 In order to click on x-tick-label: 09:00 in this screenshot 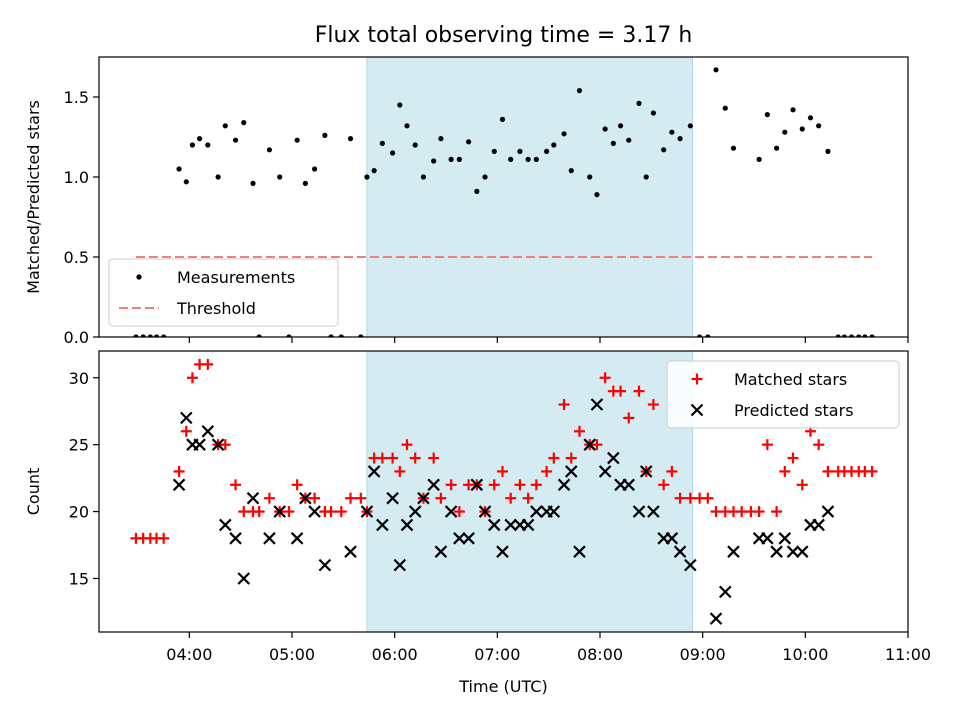, I will do `click(703, 654)`.